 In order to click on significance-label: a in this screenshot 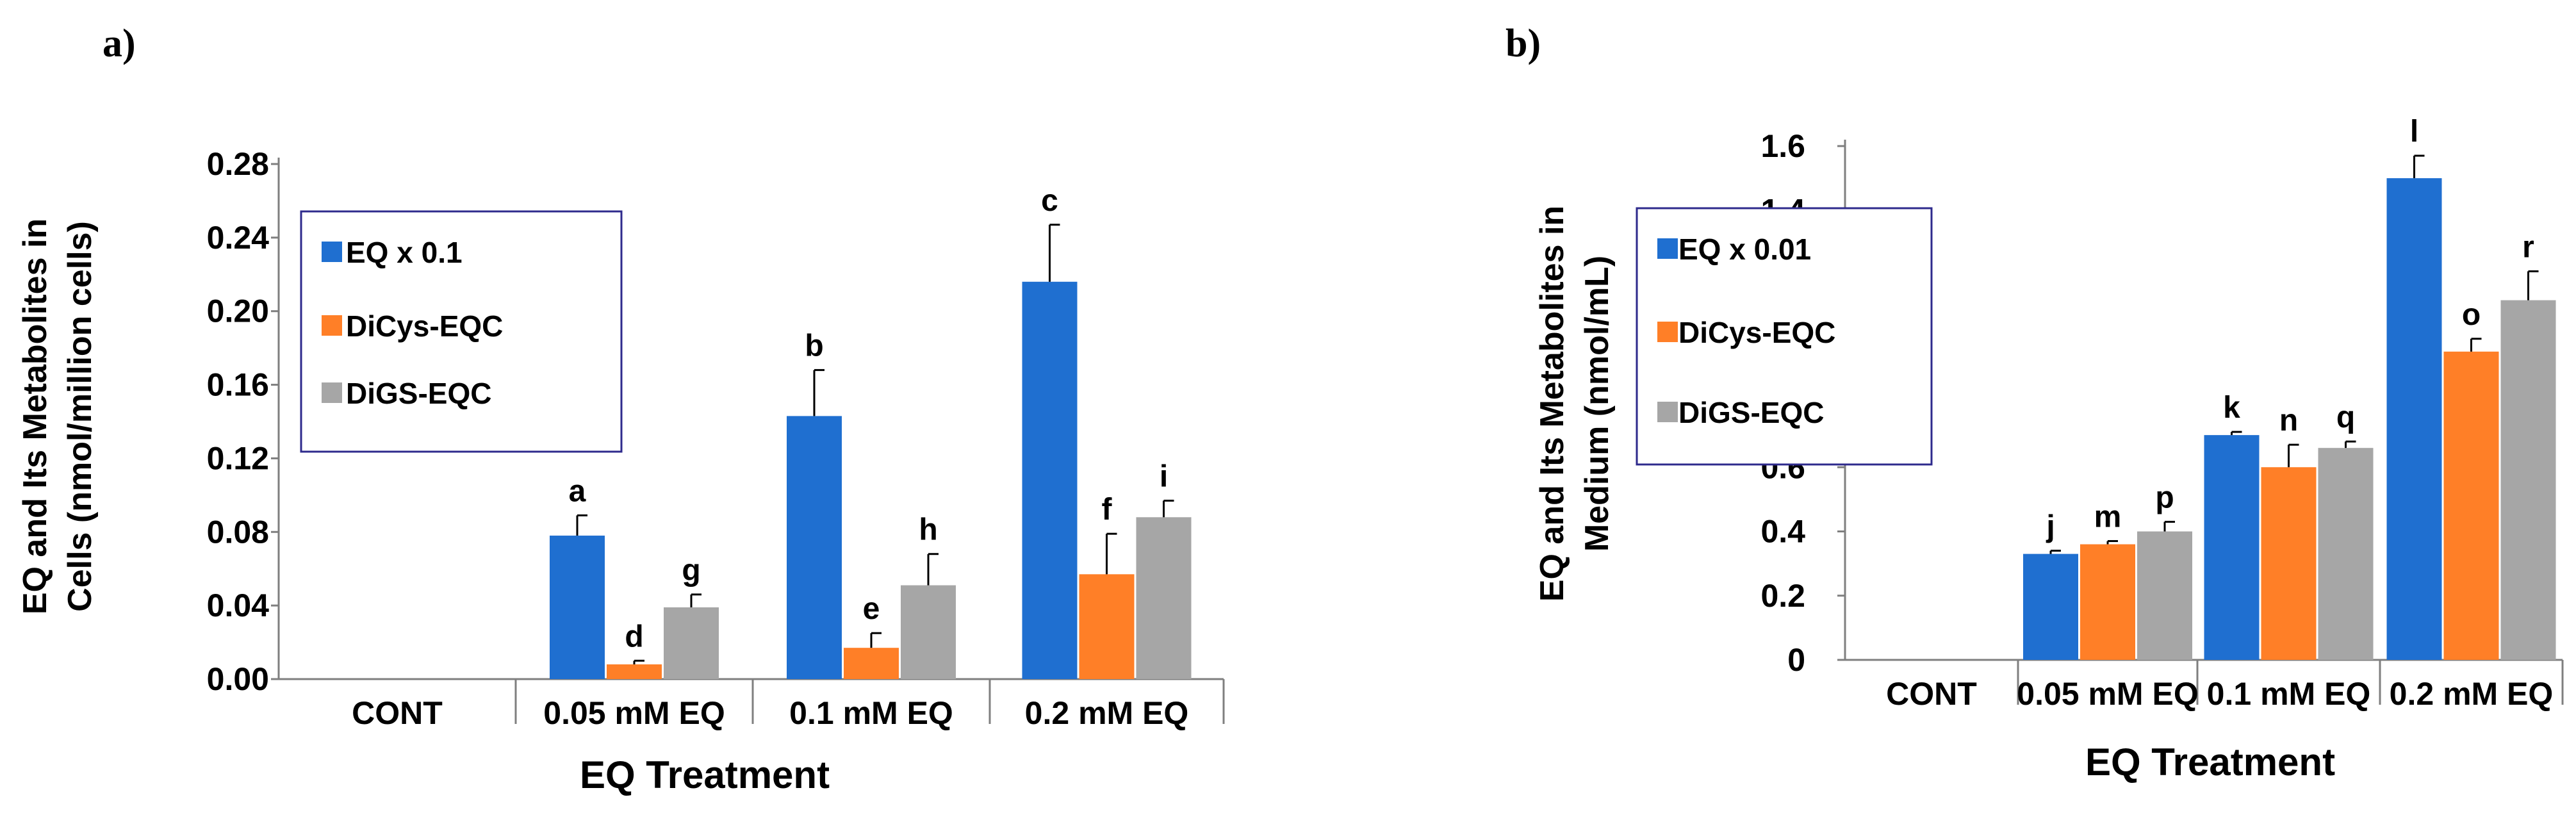, I will do `click(577, 491)`.